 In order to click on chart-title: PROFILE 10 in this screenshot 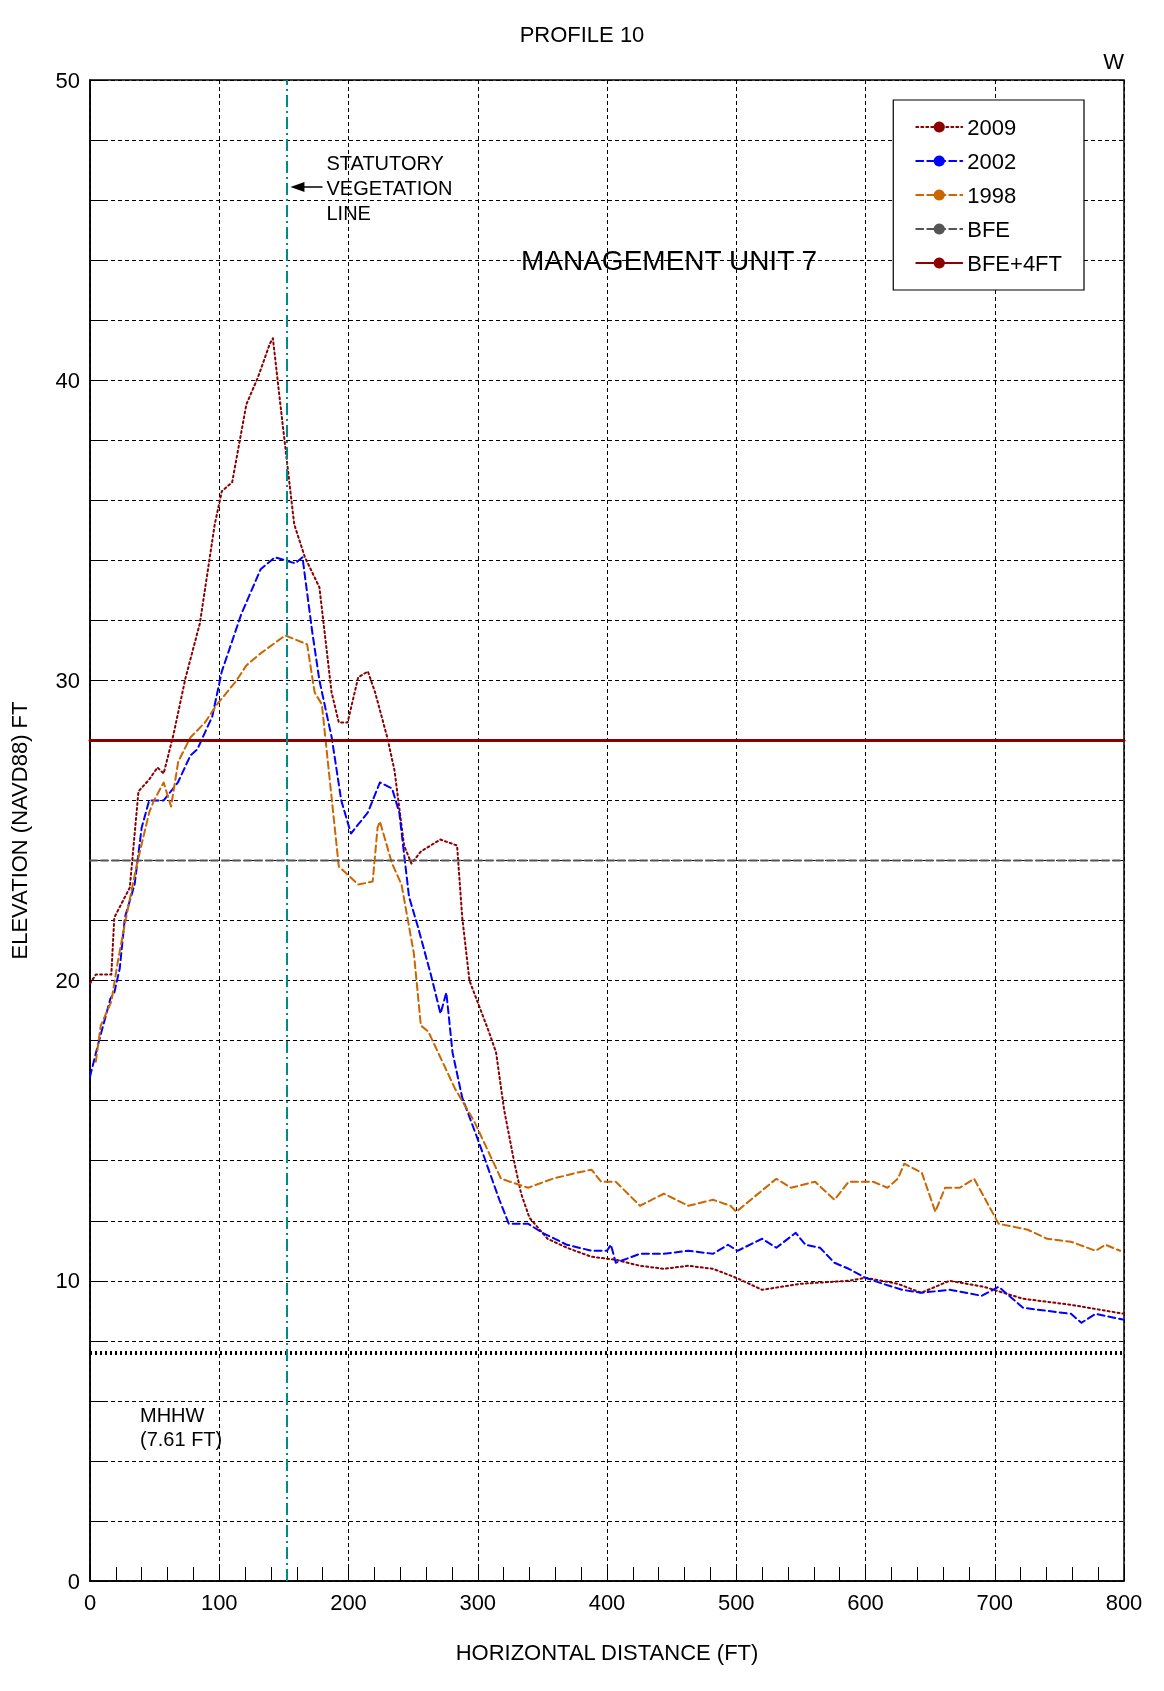, I will do `click(582, 34)`.